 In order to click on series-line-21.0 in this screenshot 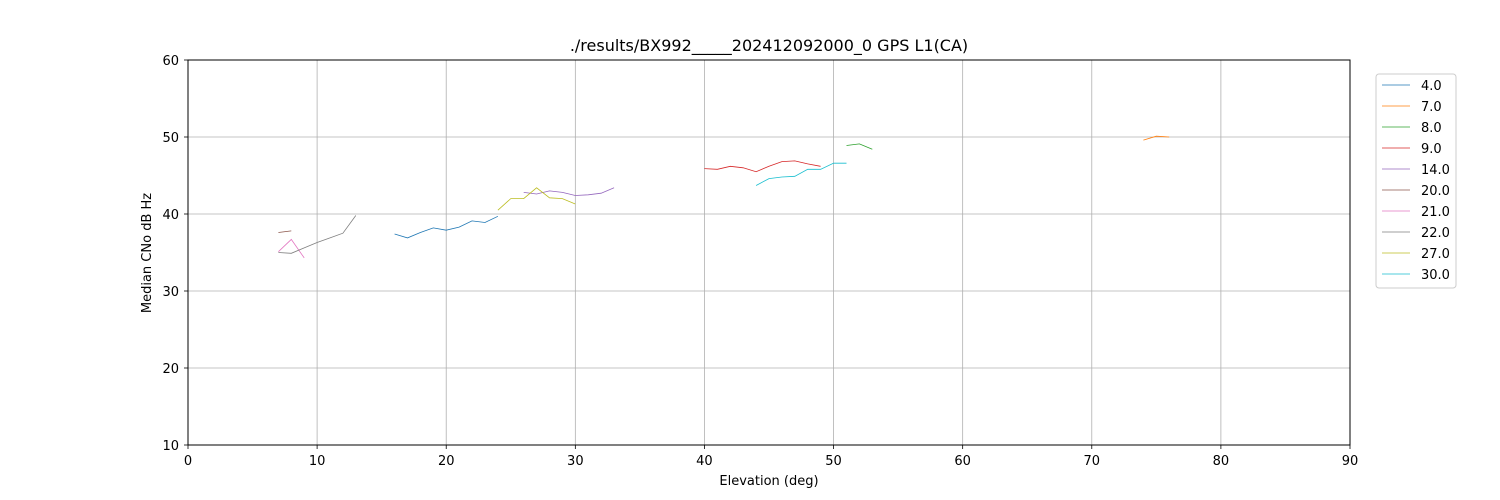, I will do `click(291, 248)`.